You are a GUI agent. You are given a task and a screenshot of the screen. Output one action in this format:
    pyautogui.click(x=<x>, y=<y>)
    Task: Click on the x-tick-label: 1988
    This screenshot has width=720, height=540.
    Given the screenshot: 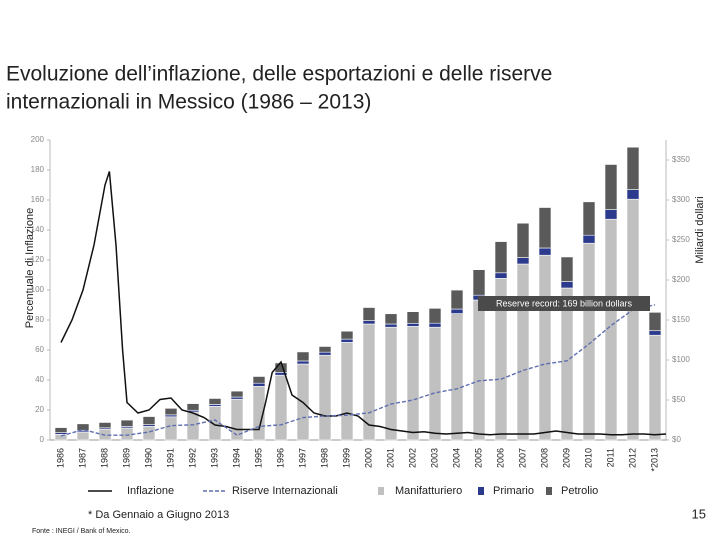 What is the action you would take?
    pyautogui.click(x=104, y=458)
    